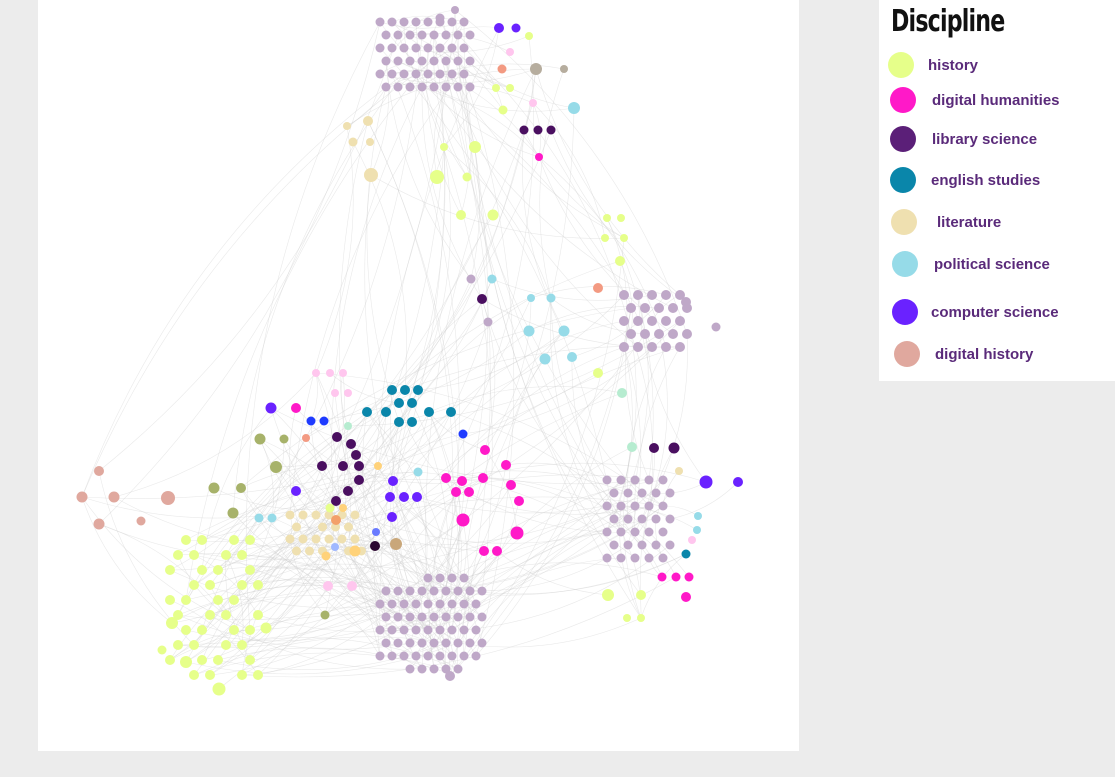 Image resolution: width=1115 pixels, height=777 pixels. I want to click on legend-item-history: history, so click(997, 67).